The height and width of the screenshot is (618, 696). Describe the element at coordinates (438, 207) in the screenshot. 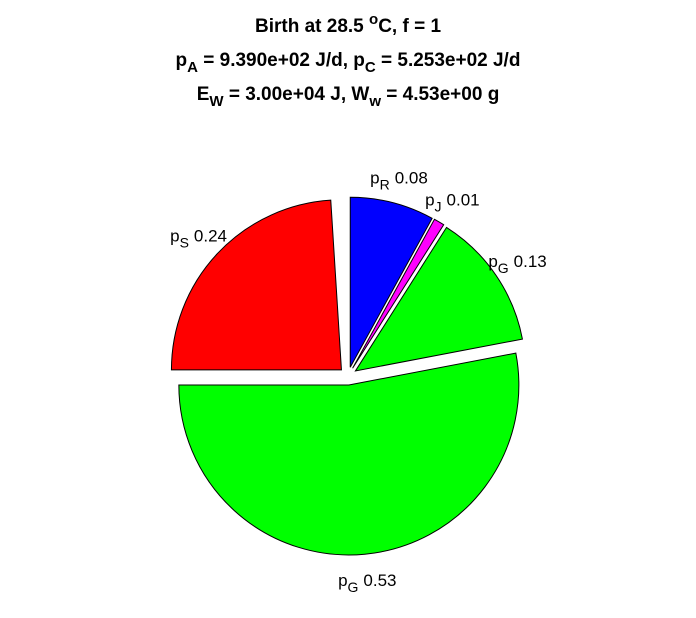

I see `label-sub: J` at that location.